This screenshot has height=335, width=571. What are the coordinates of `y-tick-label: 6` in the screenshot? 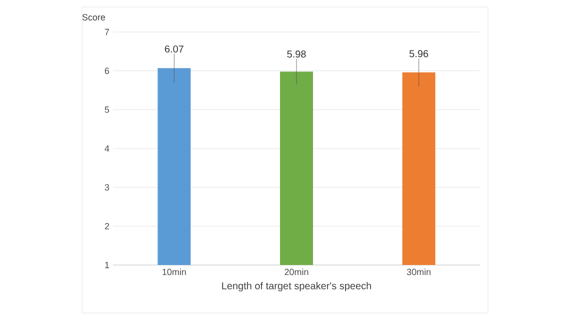 It's located at (107, 71).